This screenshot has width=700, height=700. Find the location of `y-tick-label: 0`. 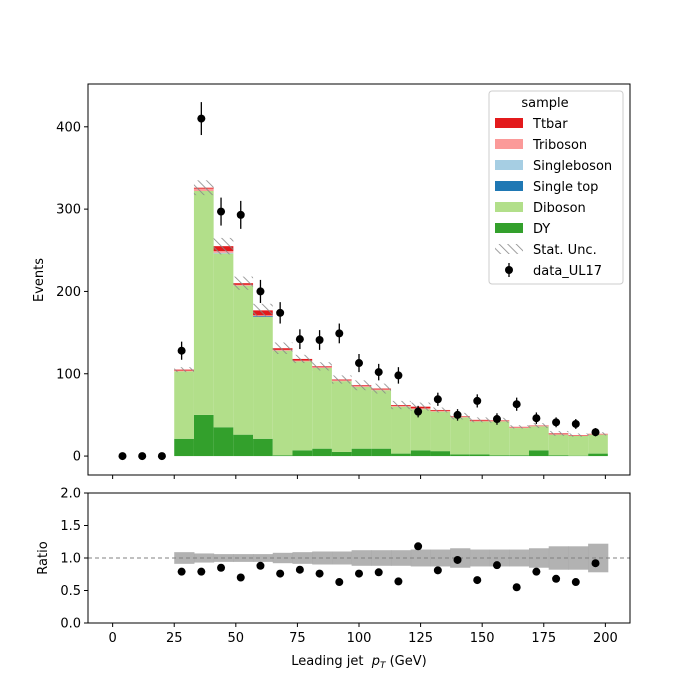

y-tick-label: 0 is located at coordinates (77, 457).